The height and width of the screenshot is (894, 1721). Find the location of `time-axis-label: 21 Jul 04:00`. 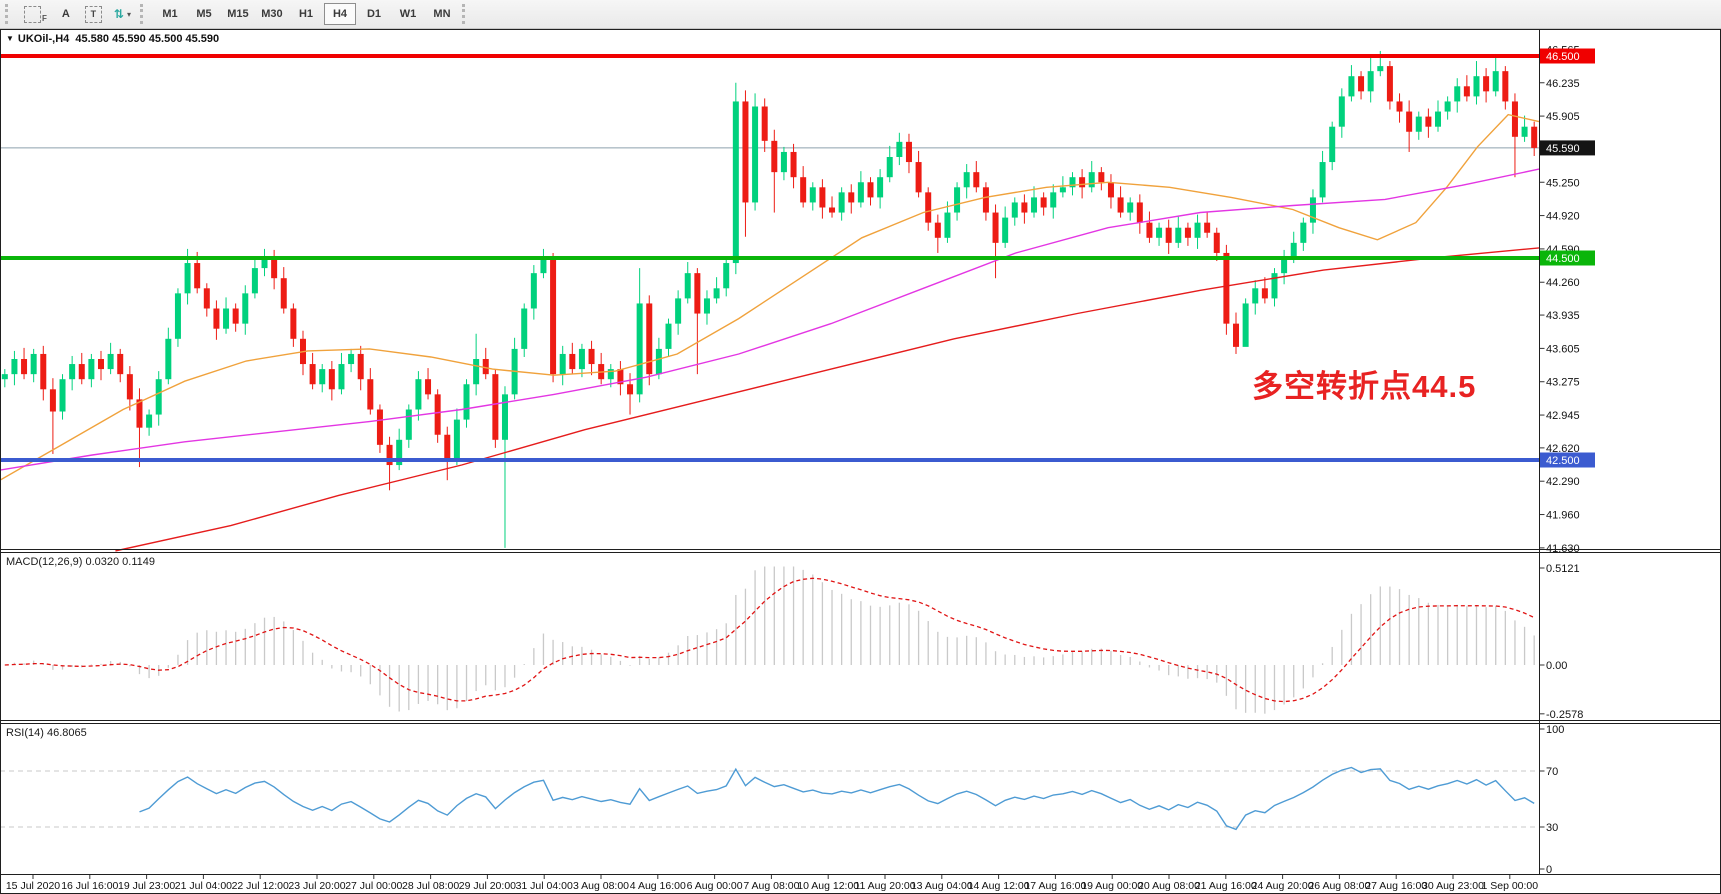

time-axis-label: 21 Jul 04:00 is located at coordinates (203, 886).